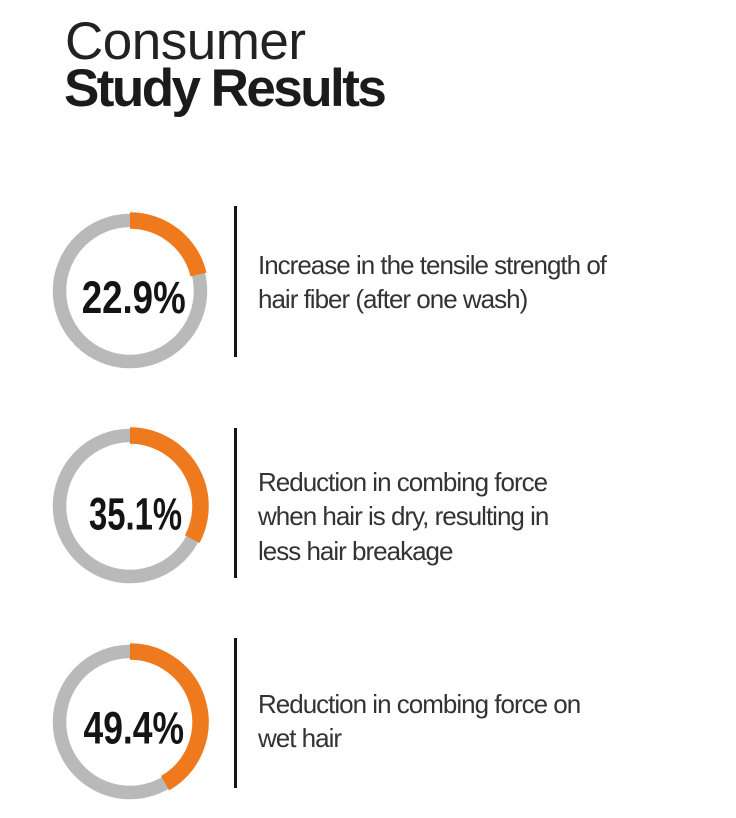 Image resolution: width=736 pixels, height=818 pixels. I want to click on svg-text: 22.9%, so click(134, 296).